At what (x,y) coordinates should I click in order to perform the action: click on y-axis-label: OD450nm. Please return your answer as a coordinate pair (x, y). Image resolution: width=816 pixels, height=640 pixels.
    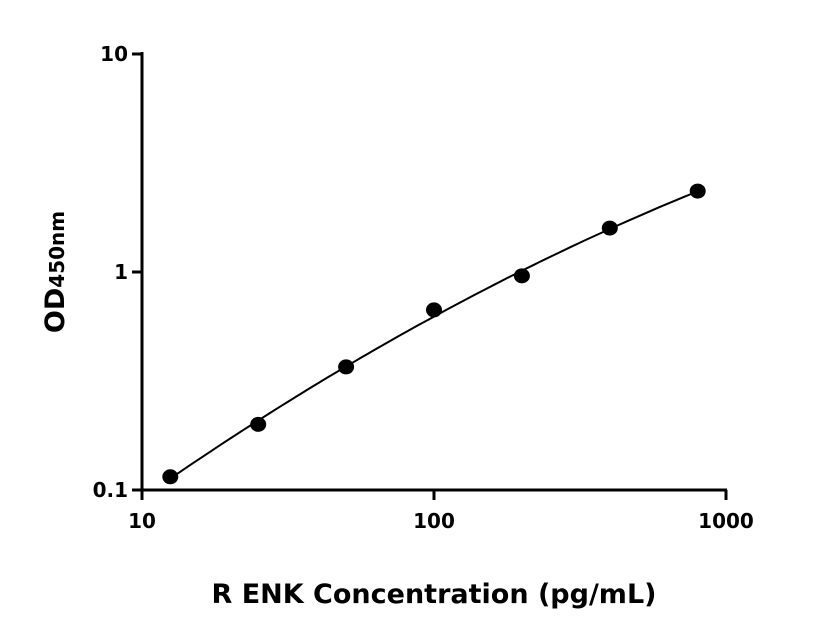
    Looking at the image, I should click on (55, 272).